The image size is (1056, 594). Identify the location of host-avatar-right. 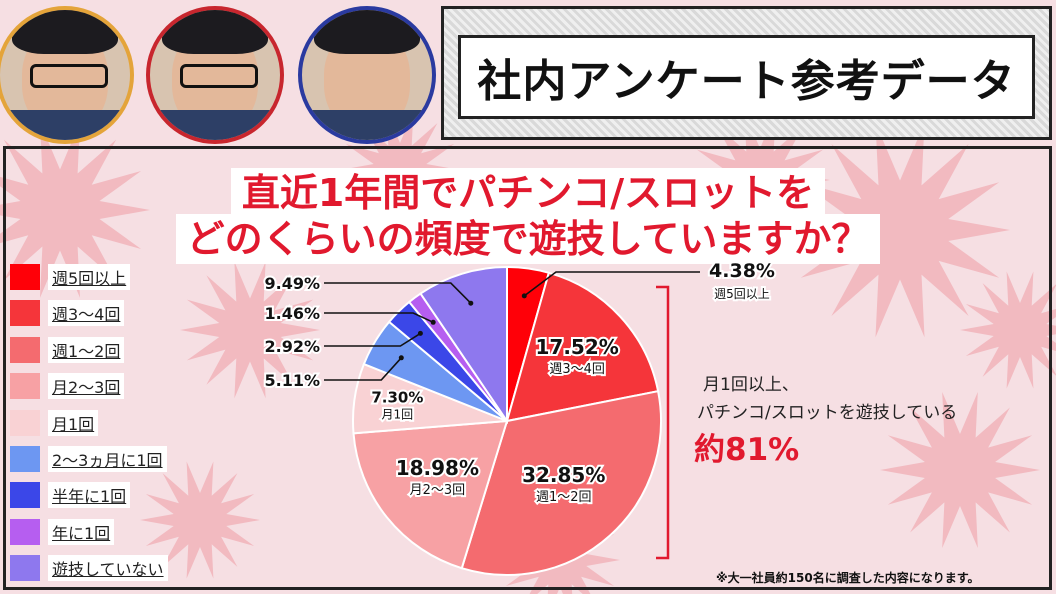
(367, 75).